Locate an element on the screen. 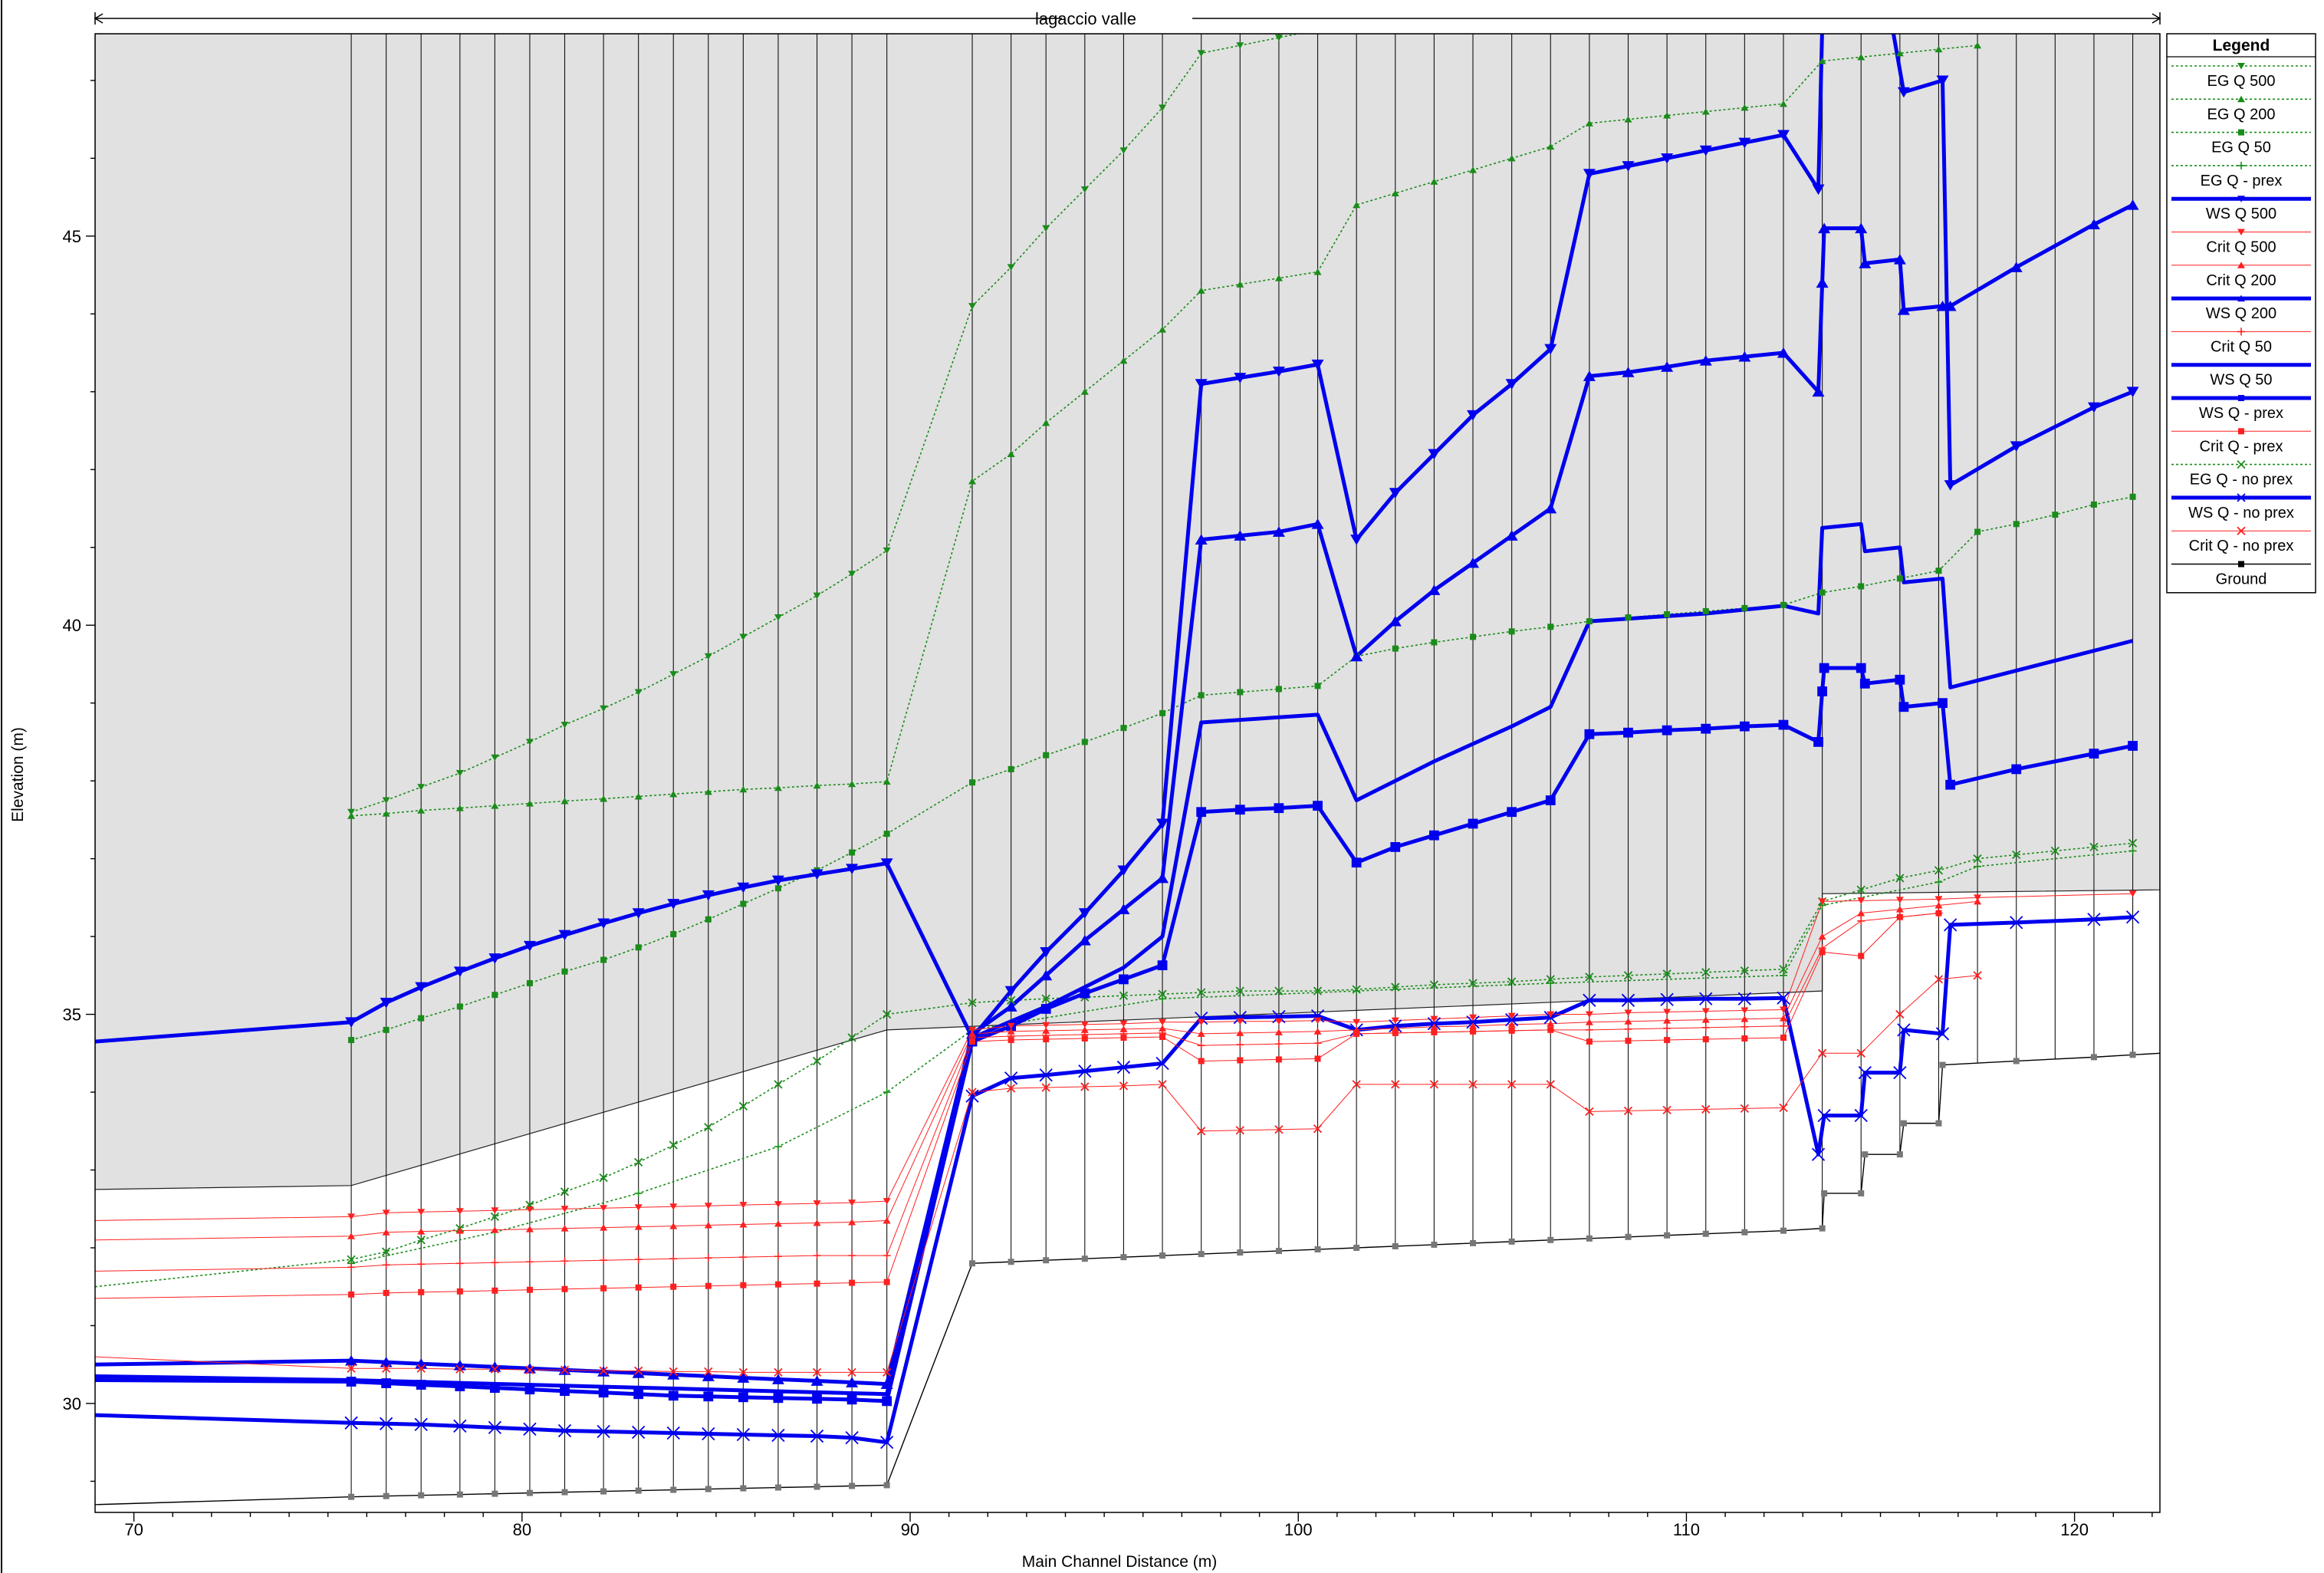 This screenshot has height=1573, width=2324. chart-title: lagaccio valle is located at coordinates (1085, 18).